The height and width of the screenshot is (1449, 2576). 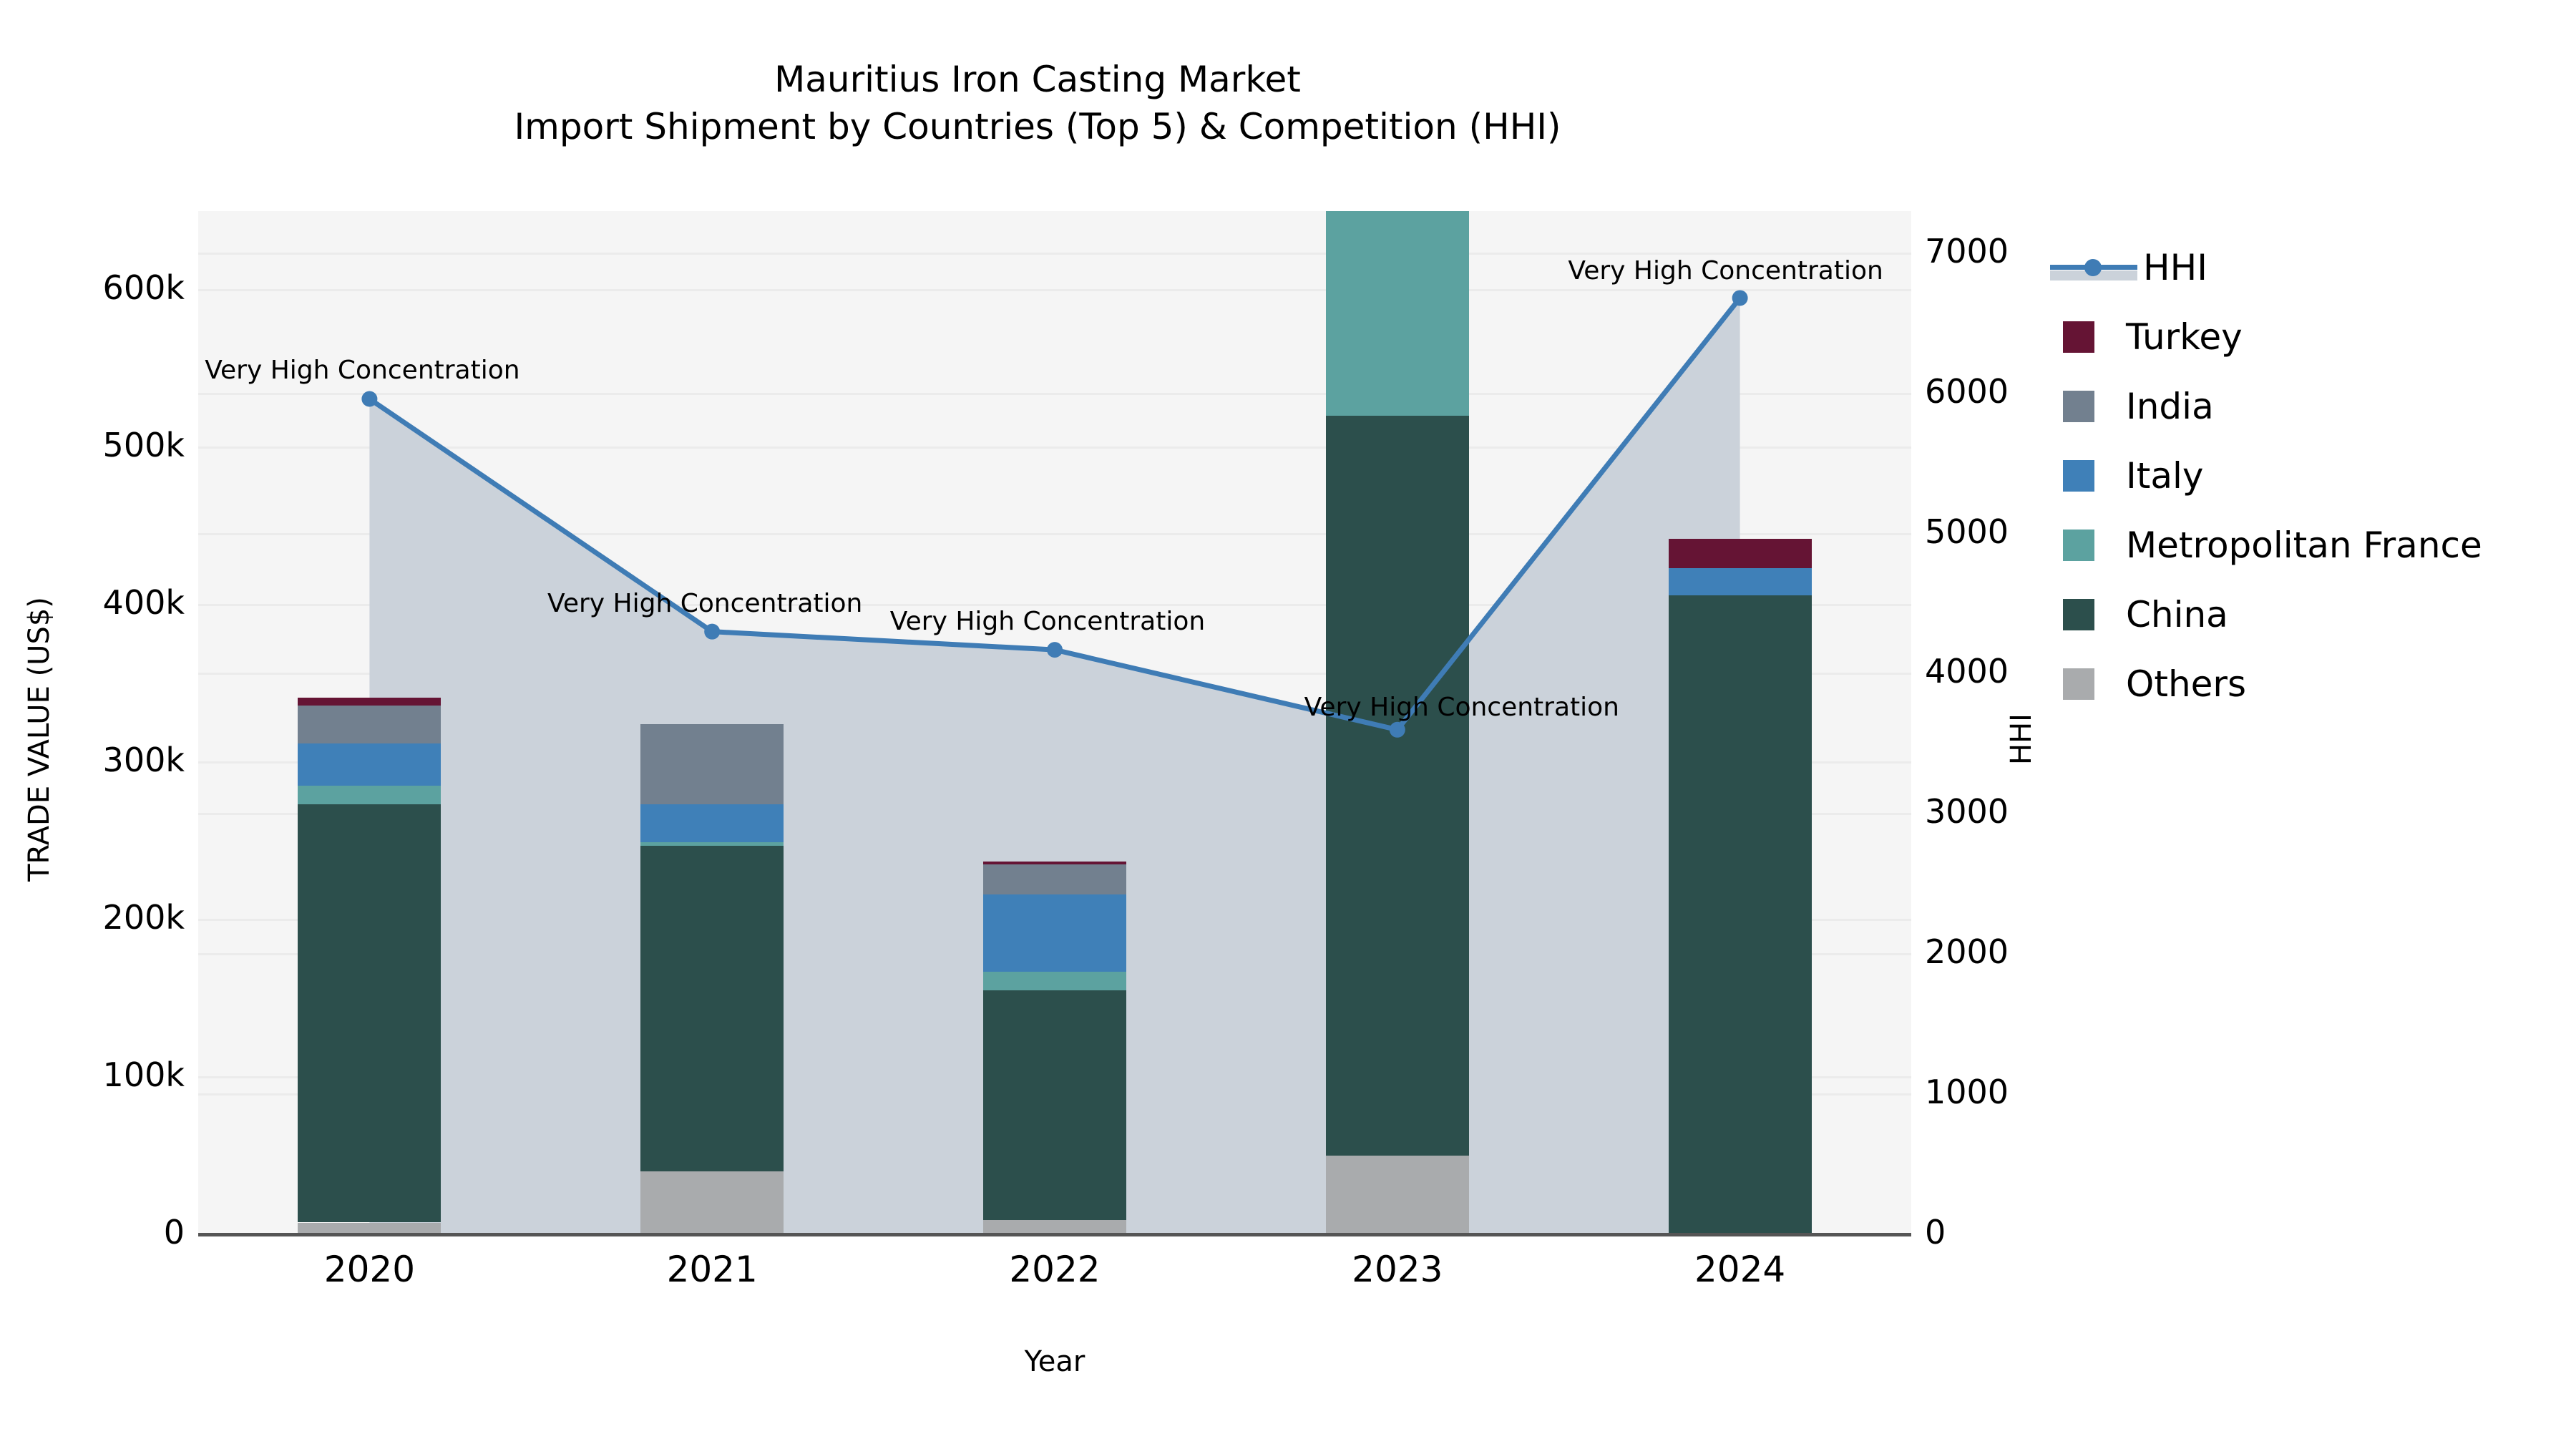 I want to click on x-tick-label: 2023, so click(x=1397, y=1269).